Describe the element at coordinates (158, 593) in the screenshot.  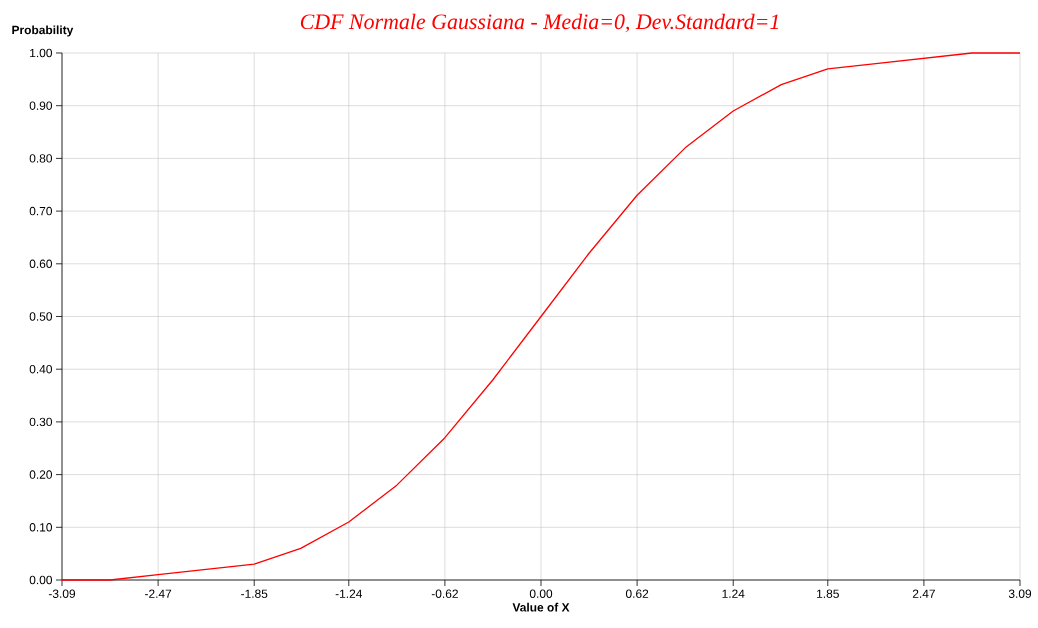
I see `x-tick-label: -2.47` at that location.